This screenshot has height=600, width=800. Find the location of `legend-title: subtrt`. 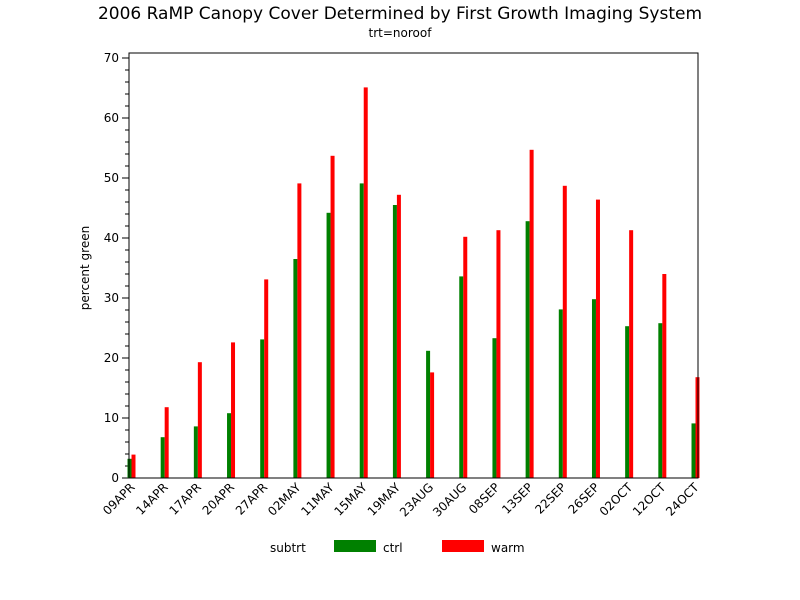

legend-title: subtrt is located at coordinates (288, 548).